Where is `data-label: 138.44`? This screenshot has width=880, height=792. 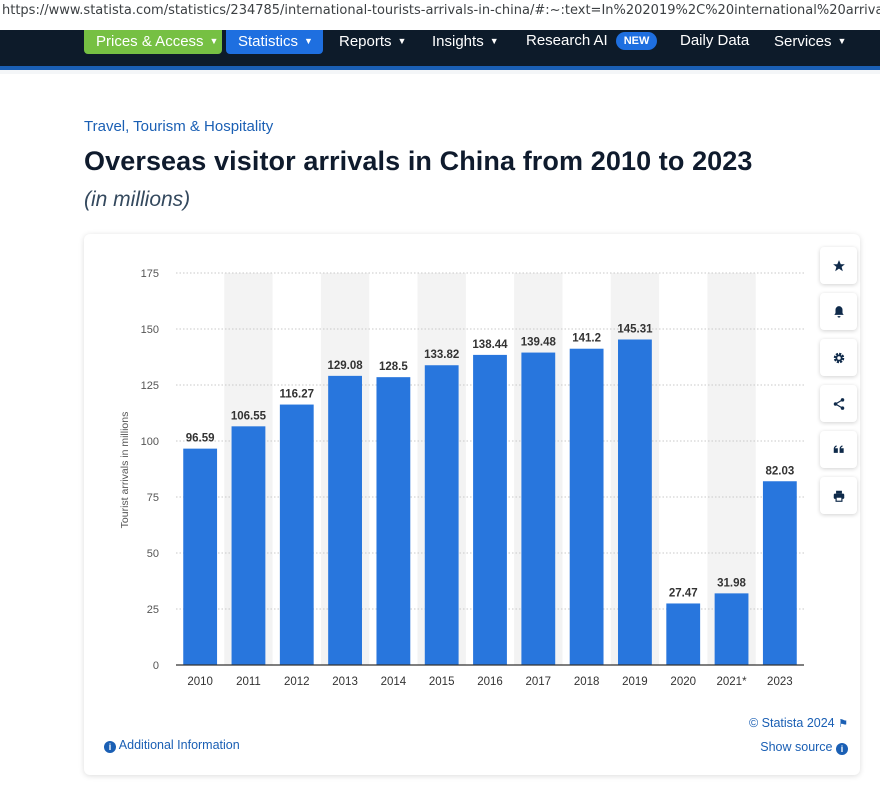
data-label: 138.44 is located at coordinates (490, 345).